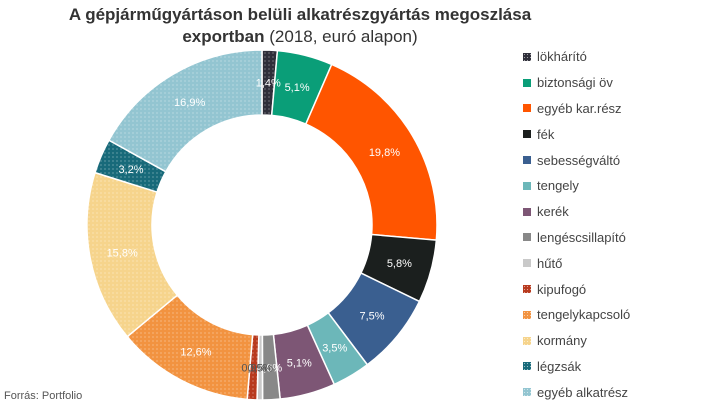  Describe the element at coordinates (546, 134) in the screenshot. I see `legend-label: fék` at that location.